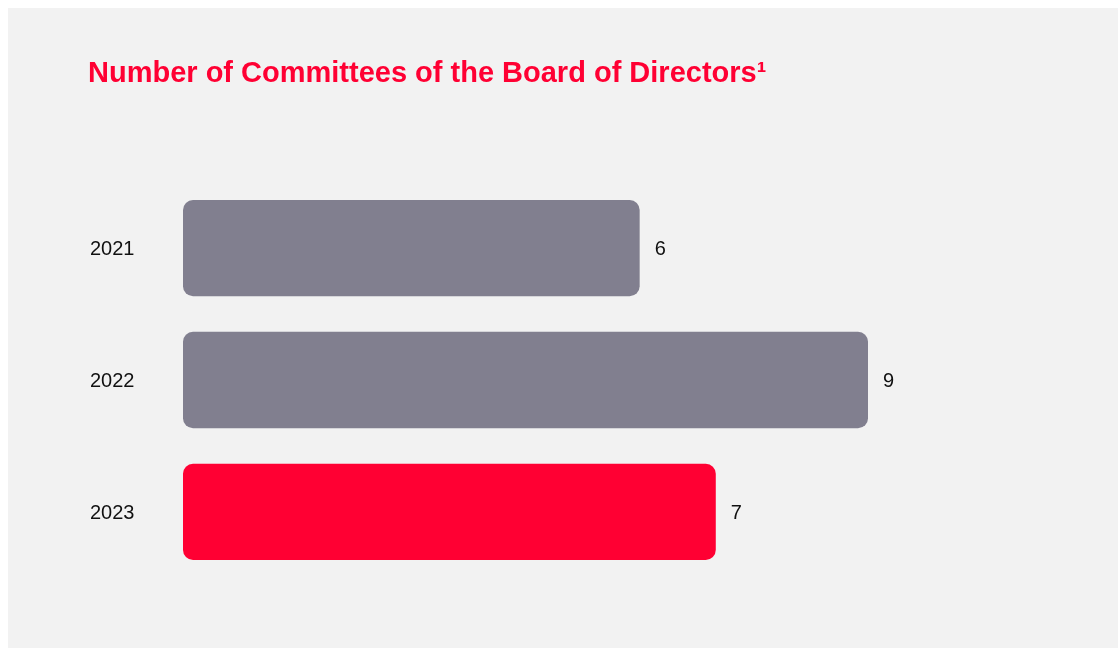  What do you see at coordinates (660, 248) in the screenshot?
I see `data-label: 6` at bounding box center [660, 248].